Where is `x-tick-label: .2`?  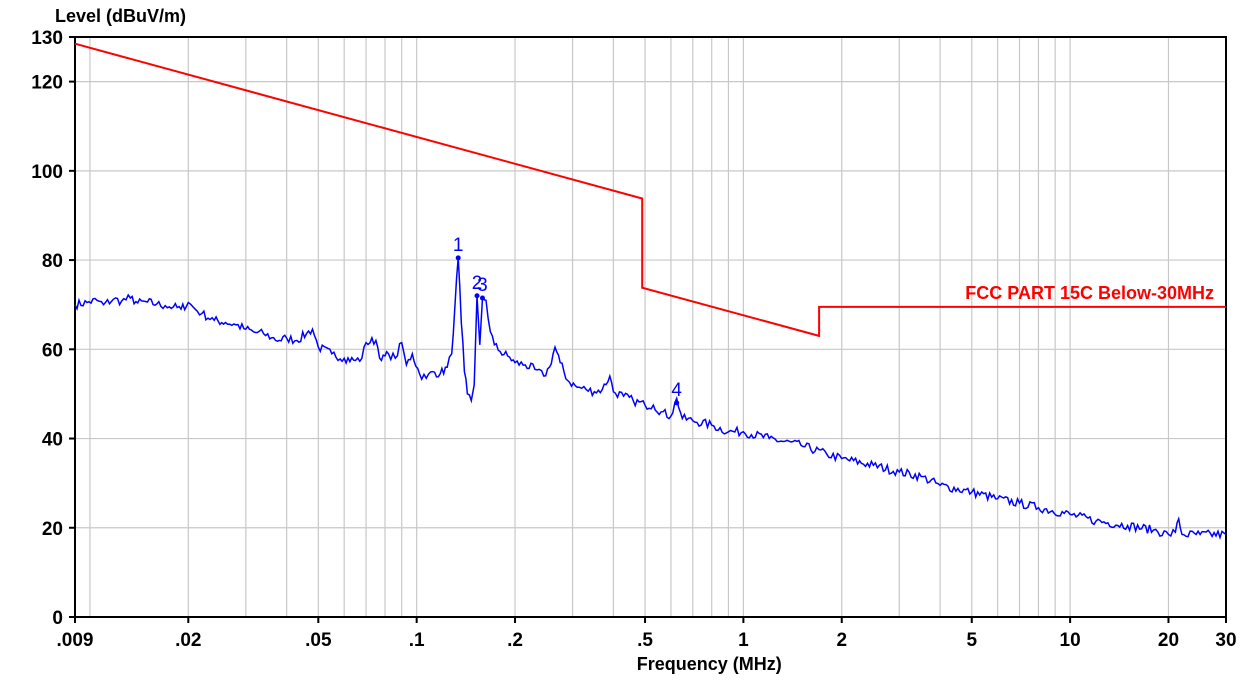 x-tick-label: .2 is located at coordinates (515, 640).